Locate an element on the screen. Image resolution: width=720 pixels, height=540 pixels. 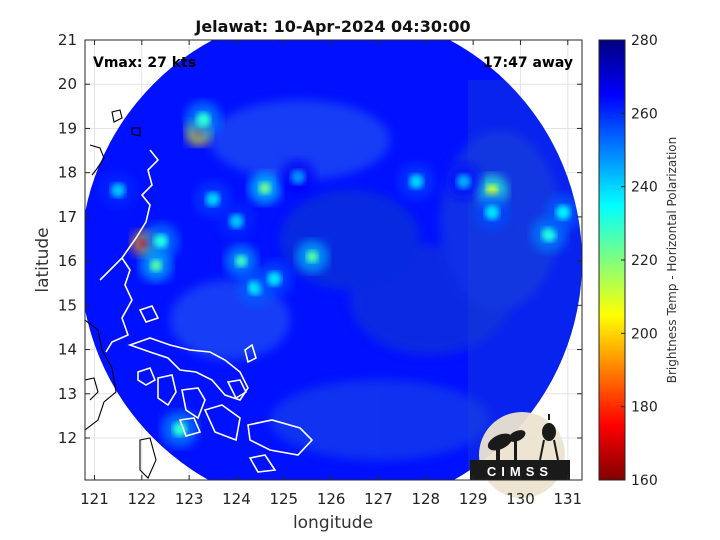
time-away-label: 17:47 away is located at coordinates (528, 63).